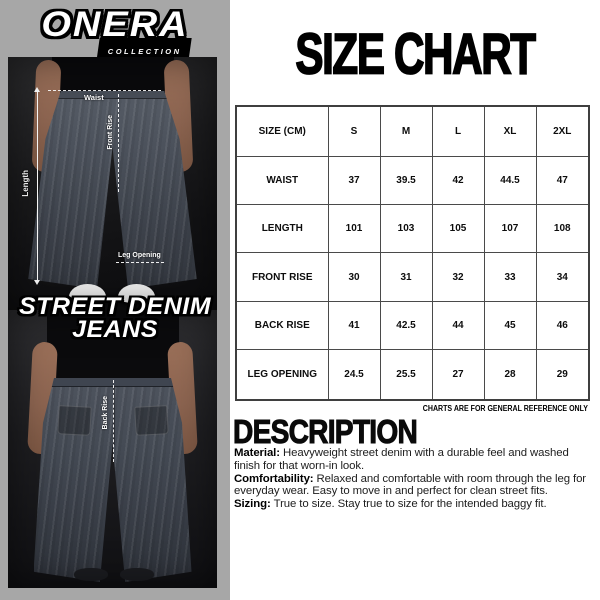 This screenshot has height=600, width=600. What do you see at coordinates (115, 329) in the screenshot?
I see `product-title-line2: JEANS` at bounding box center [115, 329].